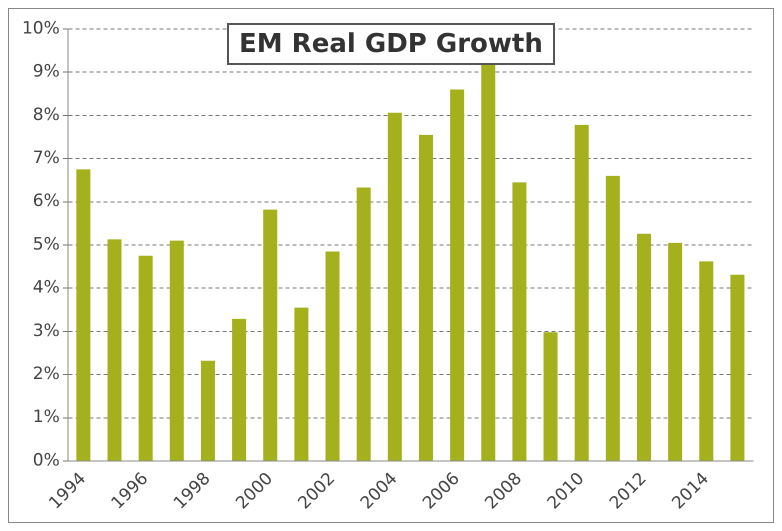 Image resolution: width=782 pixels, height=531 pixels. What do you see at coordinates (41, 28) in the screenshot?
I see `y-tick-label: 10%` at bounding box center [41, 28].